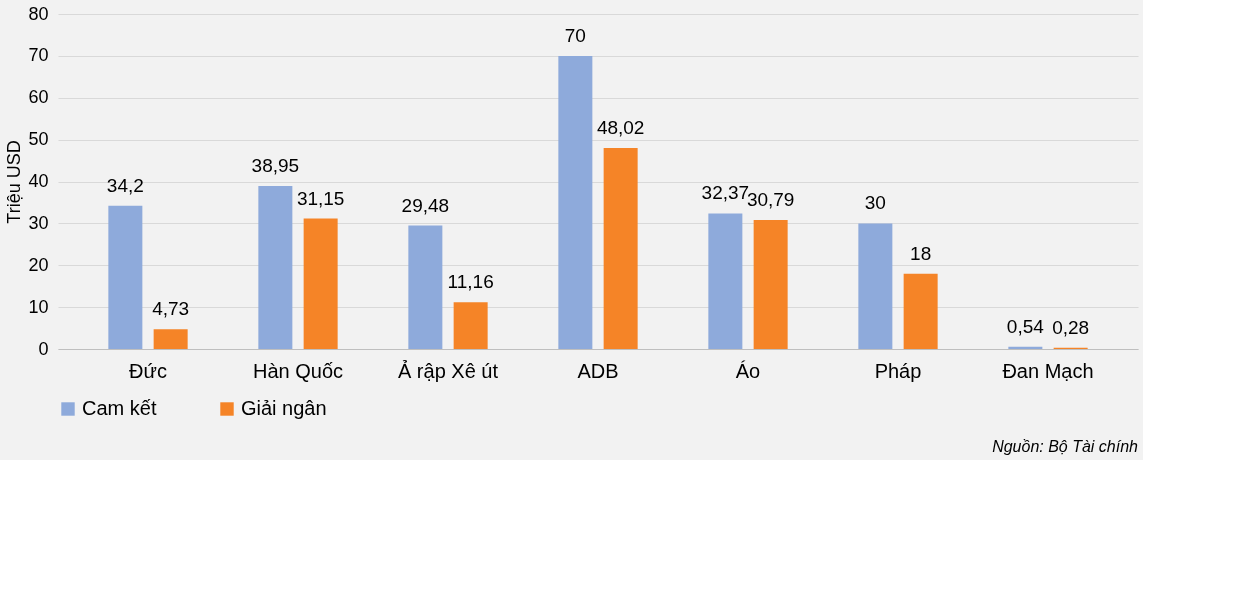  I want to click on x-tick-label: Đức, so click(148, 370).